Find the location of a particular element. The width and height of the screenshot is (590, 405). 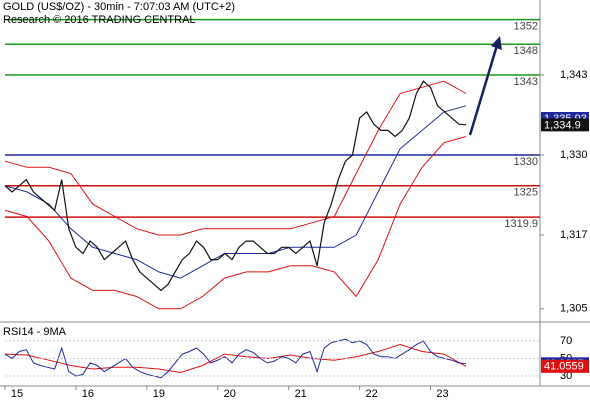

level-label: 1348 is located at coordinates (526, 51).